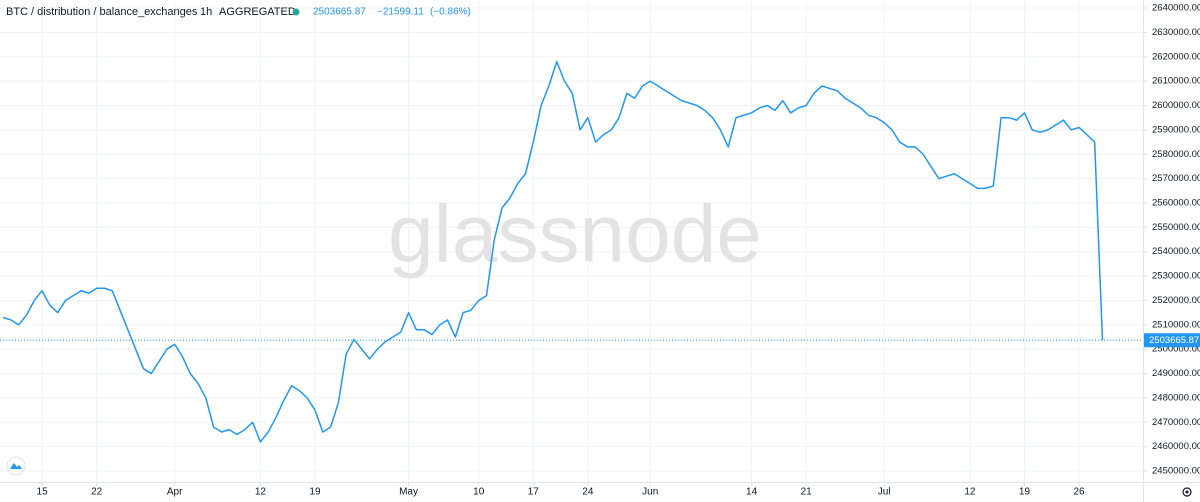 The width and height of the screenshot is (1200, 502). Describe the element at coordinates (1176, 324) in the screenshot. I see `y-tick-label: 2510000.00` at that location.